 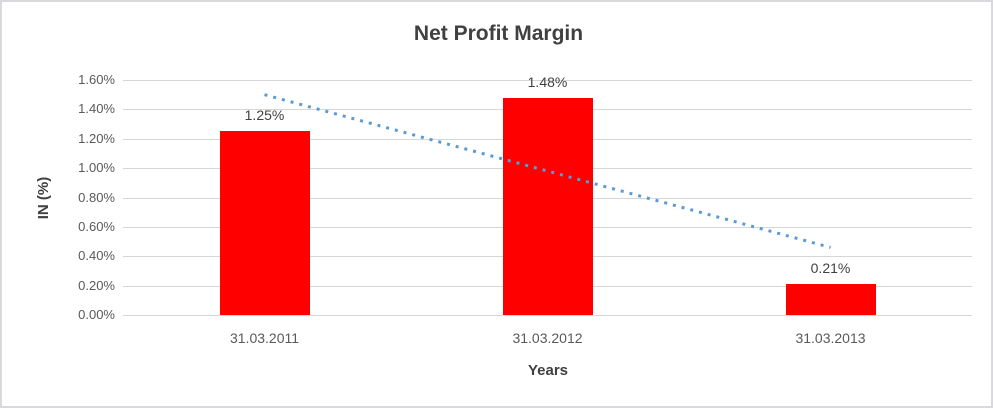 I want to click on y-tick-label: 1.60%, so click(x=96, y=79).